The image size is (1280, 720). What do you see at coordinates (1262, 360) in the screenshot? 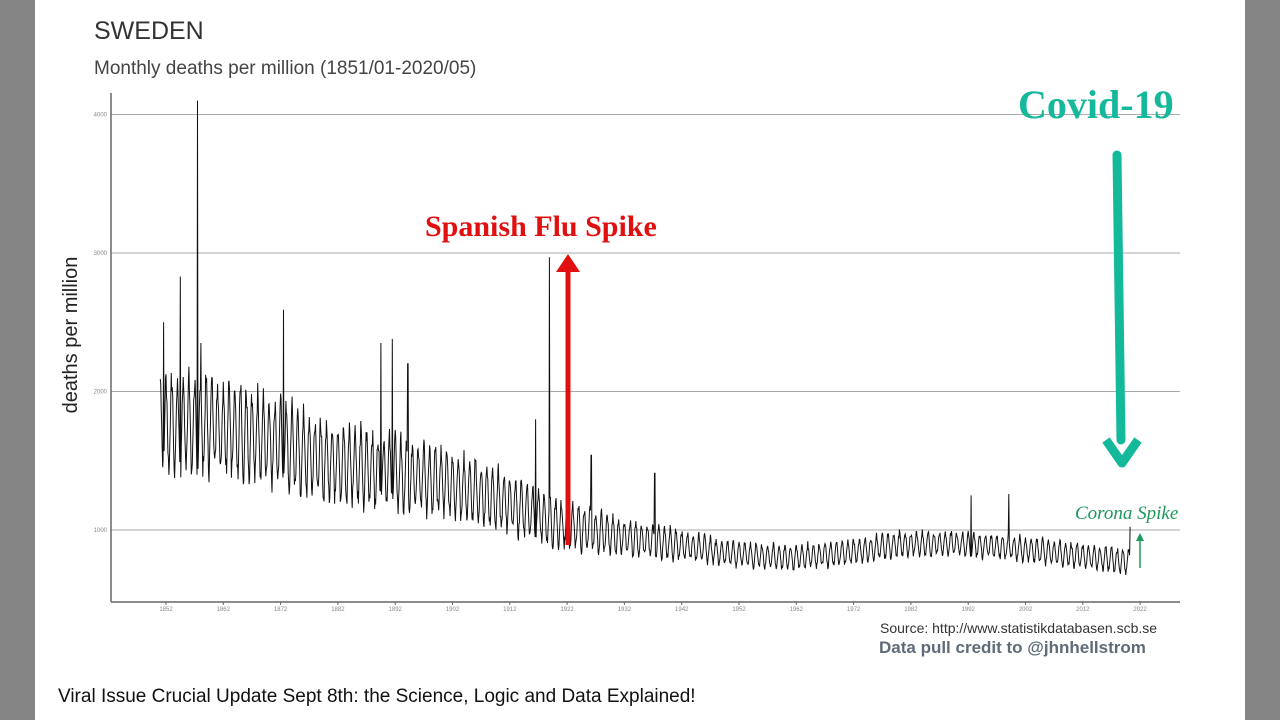
I see `right-letterbox` at bounding box center [1262, 360].